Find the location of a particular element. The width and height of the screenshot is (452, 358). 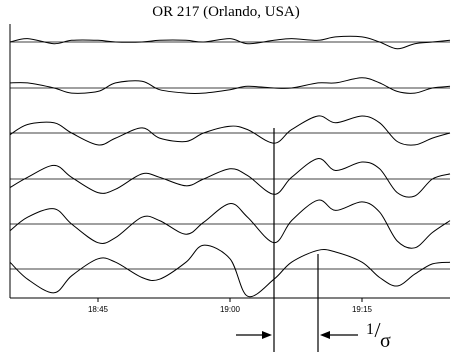

x-tick-label-1915: 19:15 is located at coordinates (362, 309).